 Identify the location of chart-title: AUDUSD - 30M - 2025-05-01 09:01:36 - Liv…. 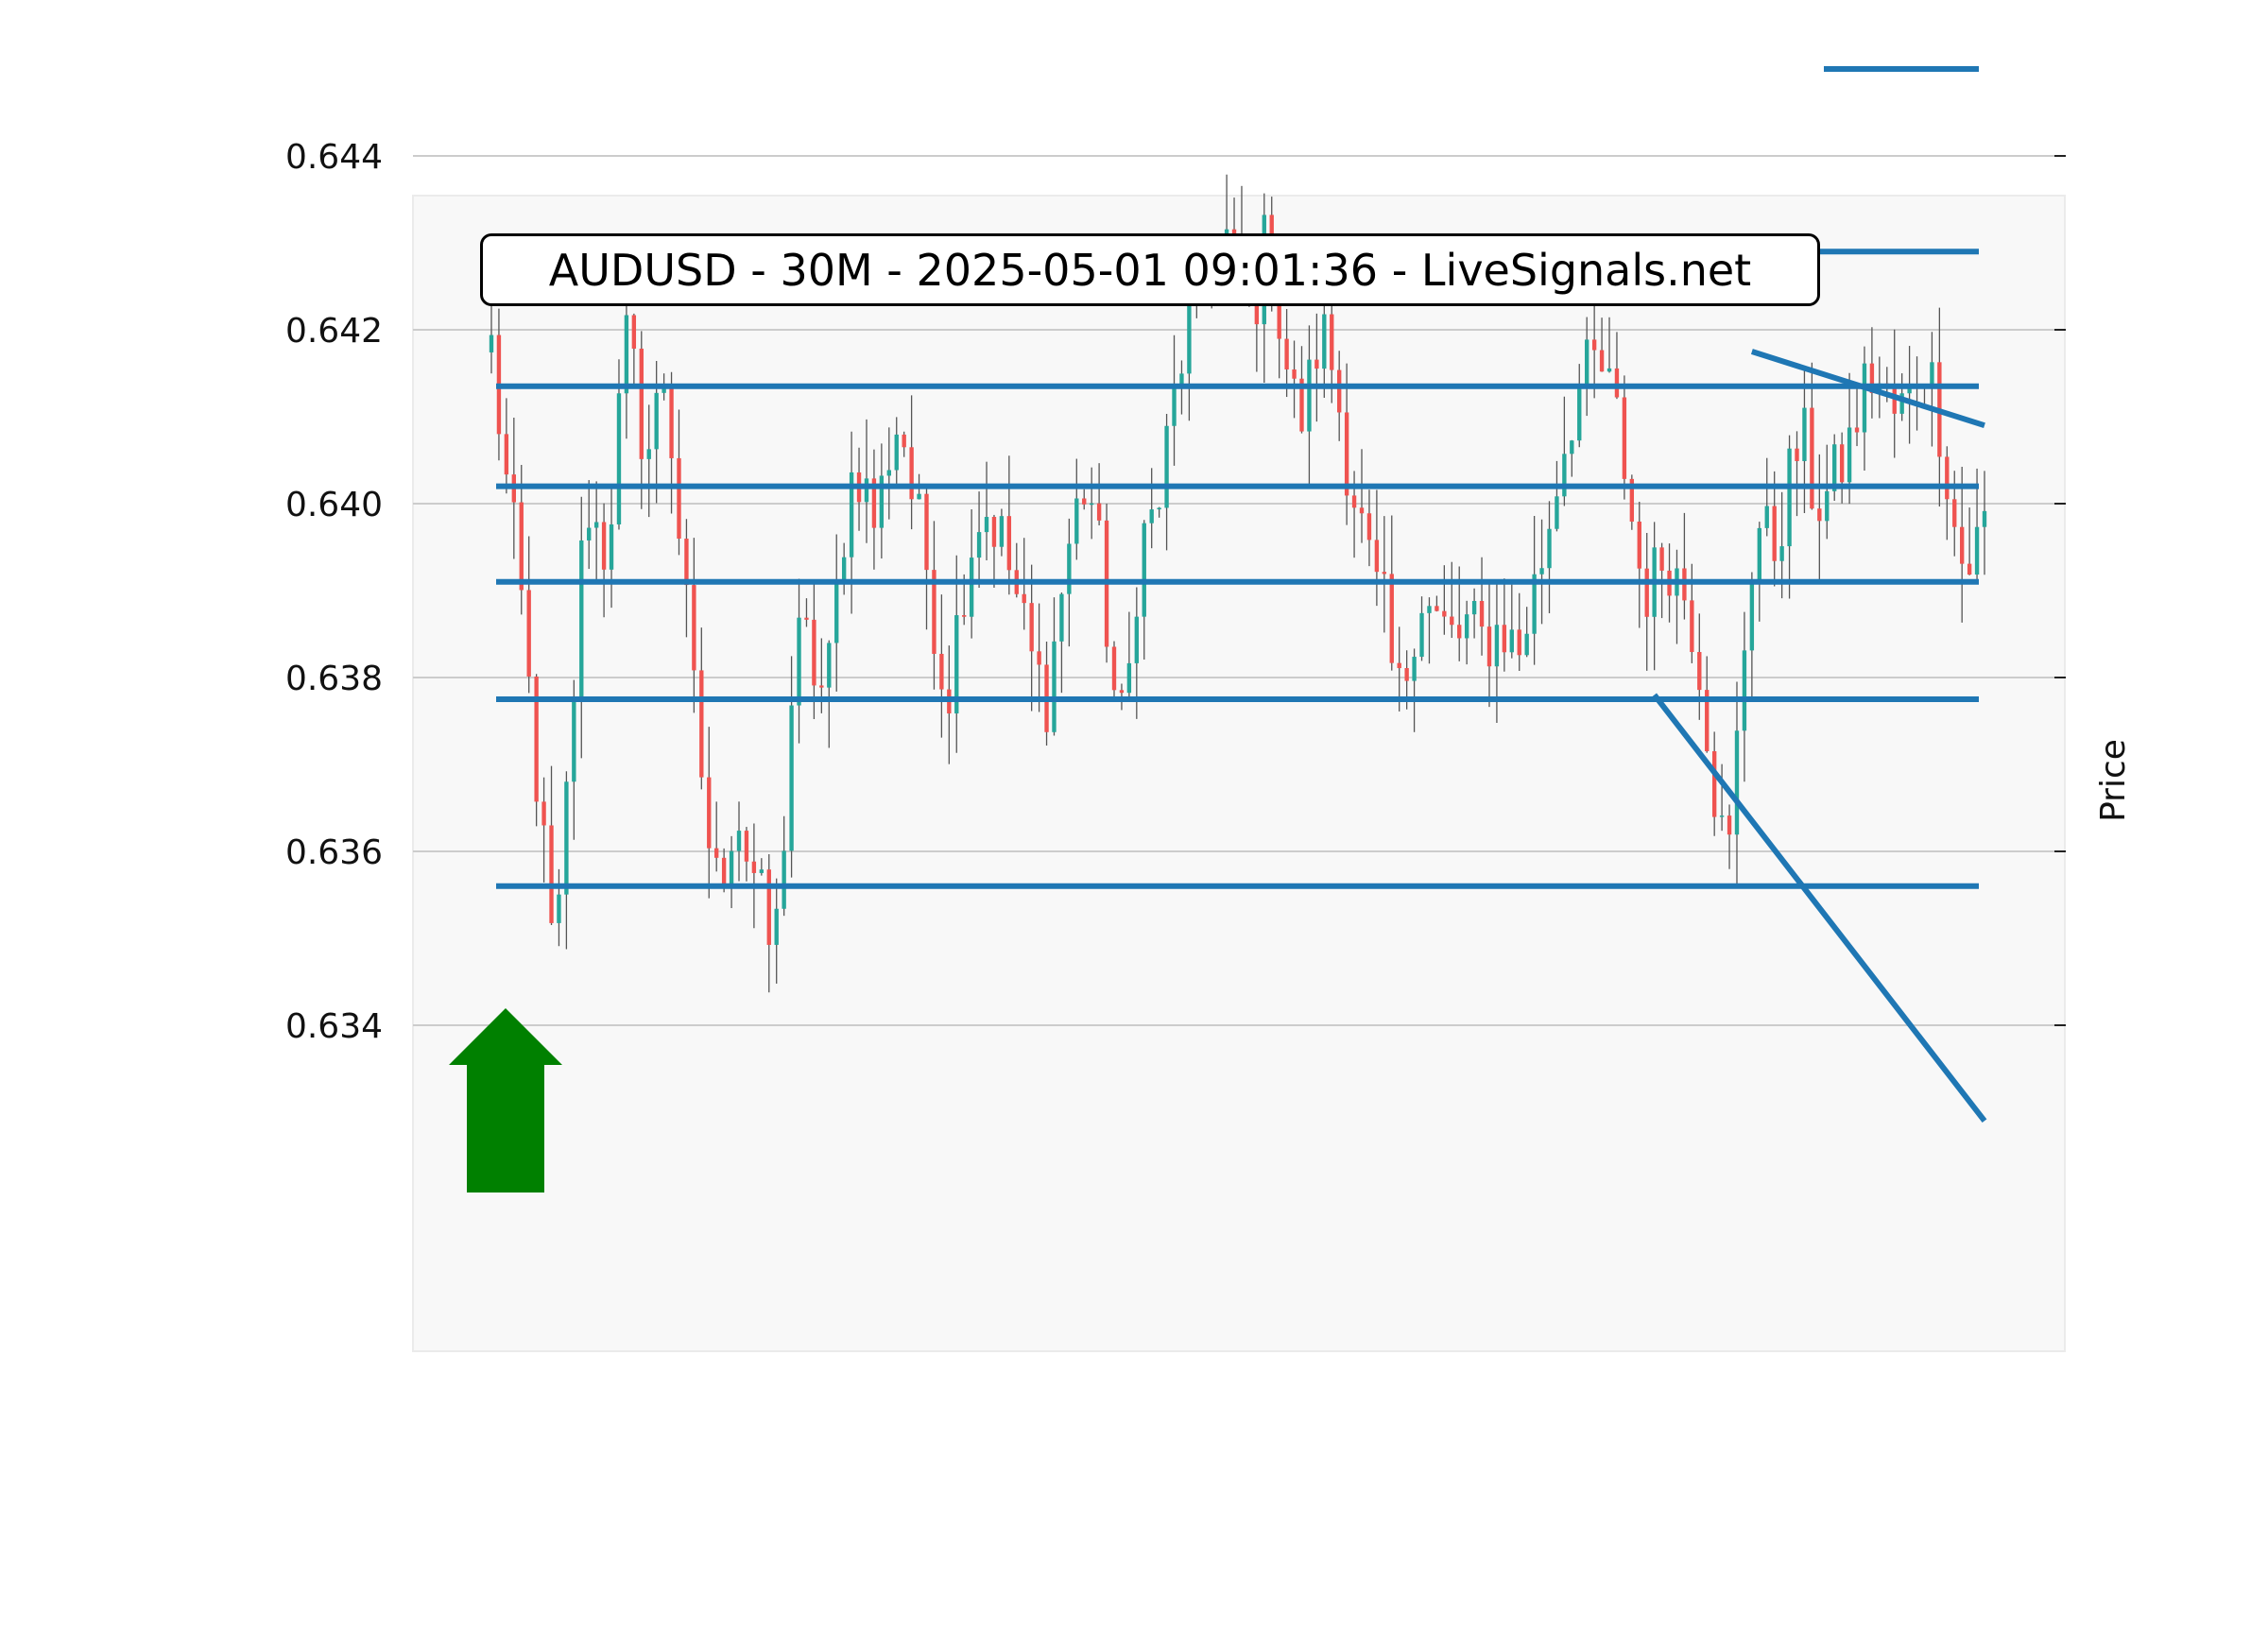
(1150, 269).